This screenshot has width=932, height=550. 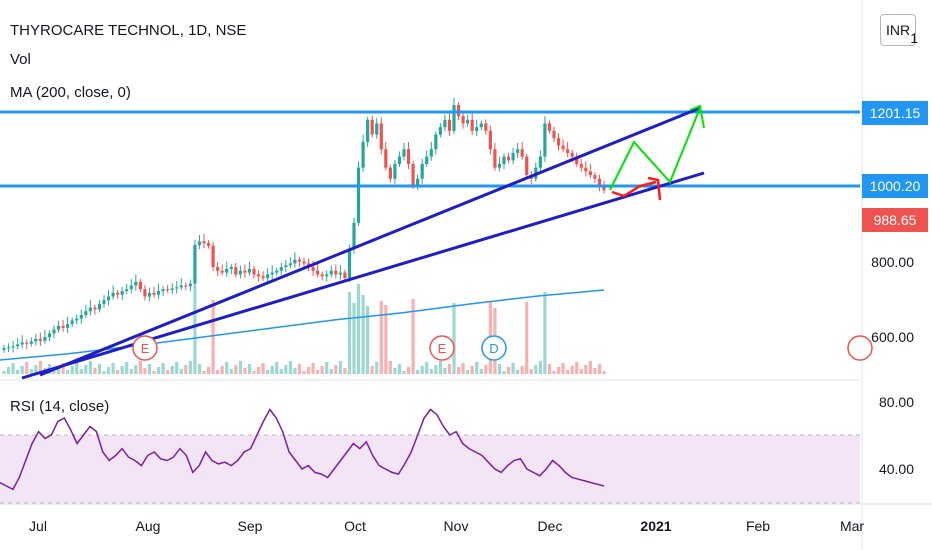 I want to click on time-axis-label: Nov, so click(x=456, y=526).